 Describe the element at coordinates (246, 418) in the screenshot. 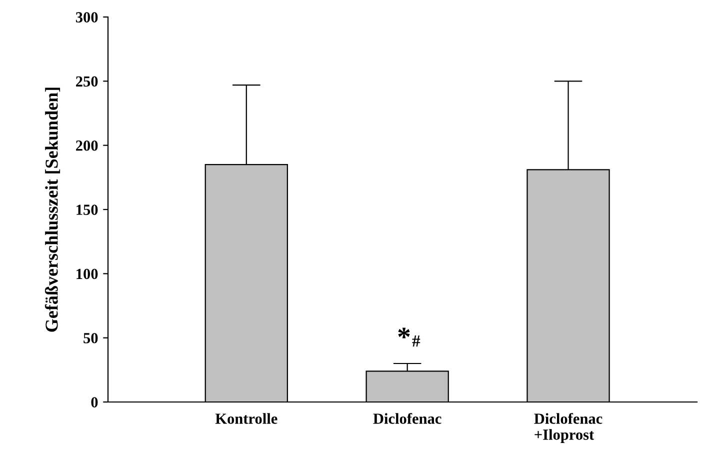

I see `x-tick-label: Kontrolle` at that location.